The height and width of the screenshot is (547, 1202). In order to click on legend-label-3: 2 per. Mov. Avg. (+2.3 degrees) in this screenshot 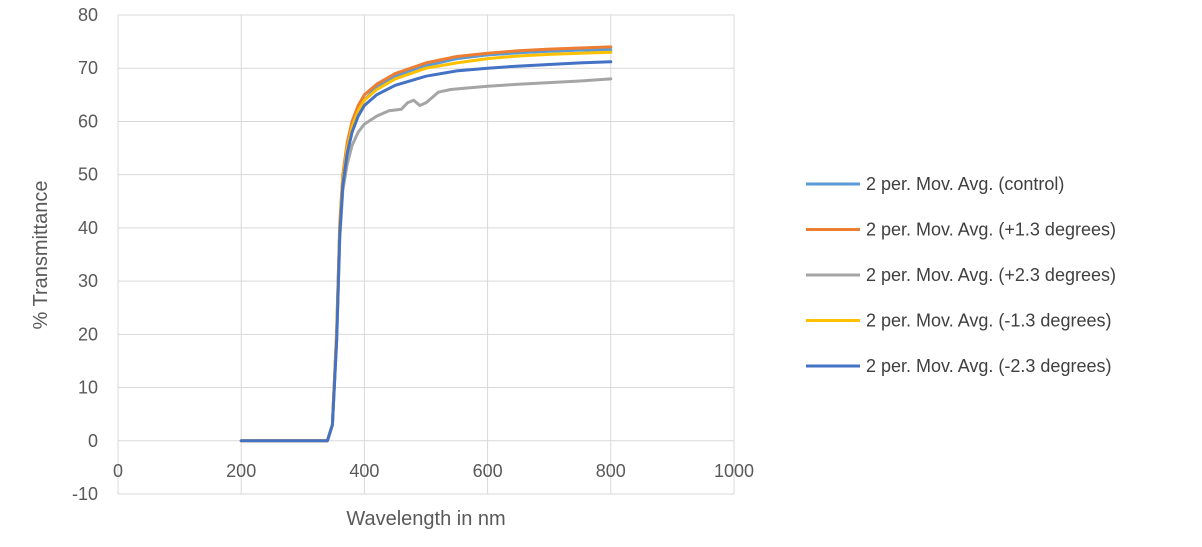, I will do `click(991, 275)`.